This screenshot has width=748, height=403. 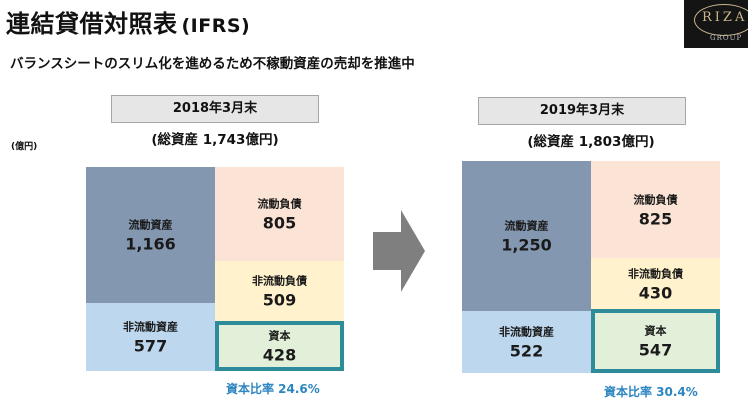 What do you see at coordinates (212, 64) in the screenshot?
I see `page-subtitle: バランスシートのスリム化を進めるため不稼動資産の売却を推進中` at bounding box center [212, 64].